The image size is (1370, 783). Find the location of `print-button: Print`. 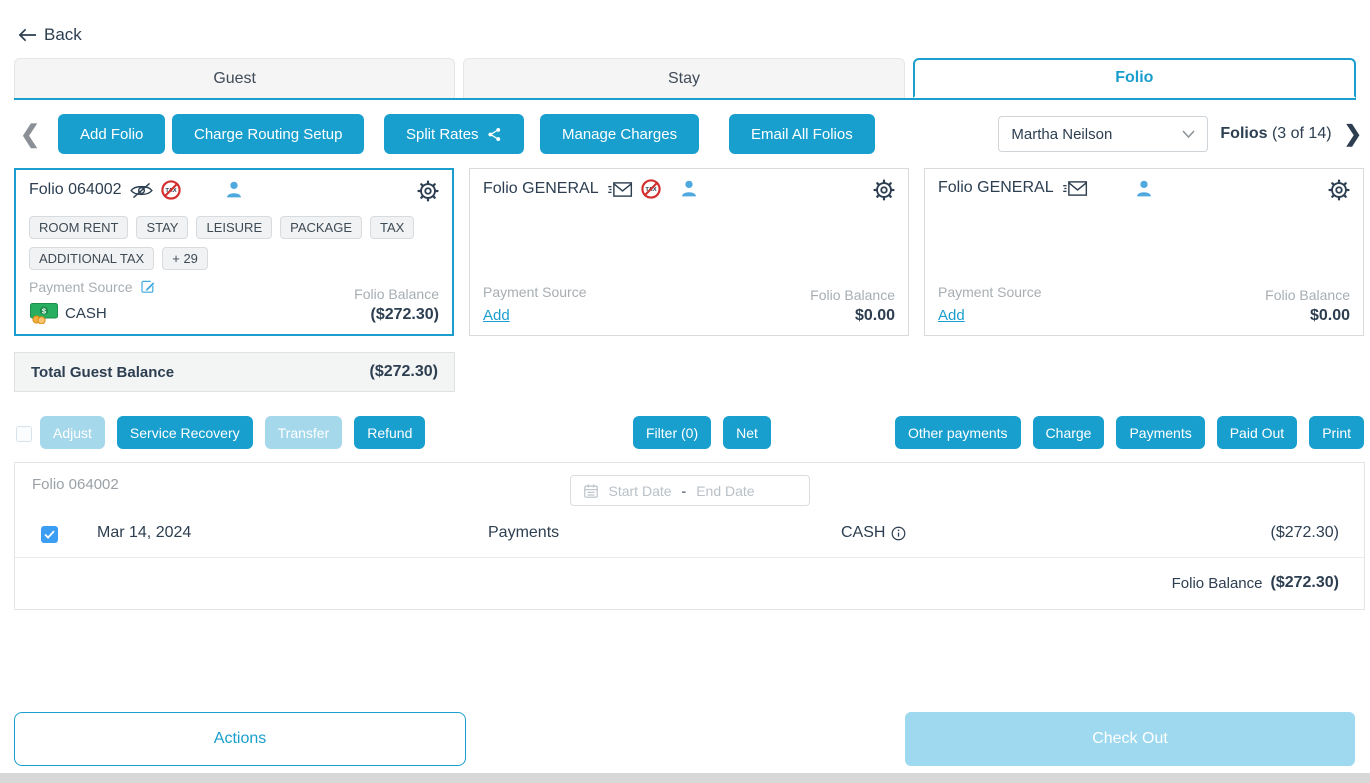

print-button: Print is located at coordinates (1336, 432).